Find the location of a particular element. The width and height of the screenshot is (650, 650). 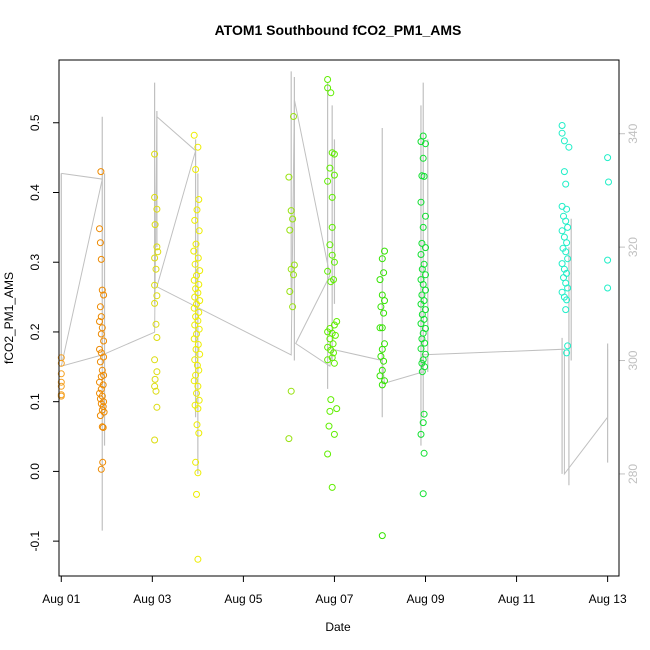

x-tick-label: Aug 05 is located at coordinates (243, 599).